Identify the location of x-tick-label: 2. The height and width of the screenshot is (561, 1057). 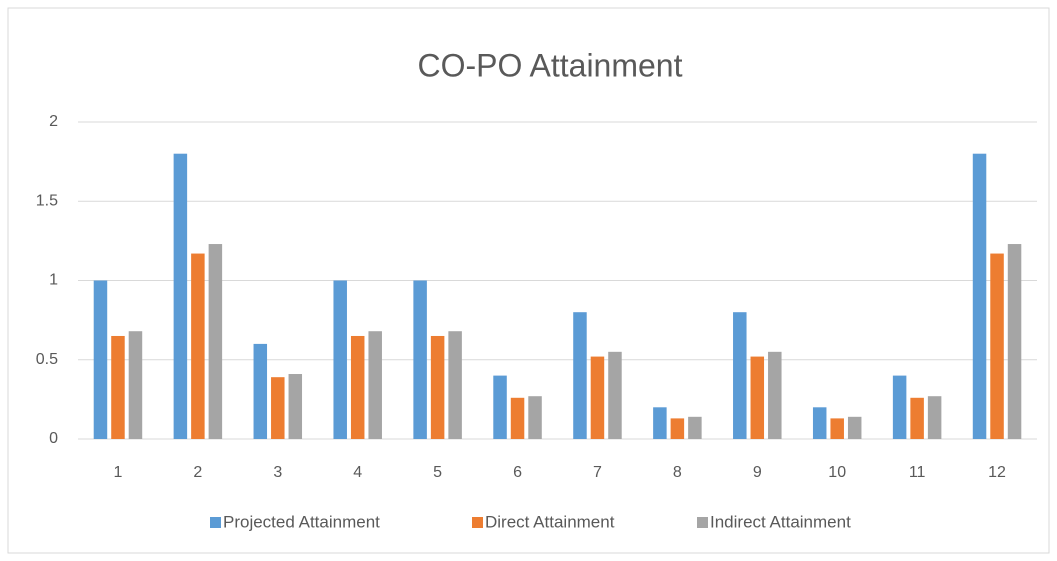
(197, 472).